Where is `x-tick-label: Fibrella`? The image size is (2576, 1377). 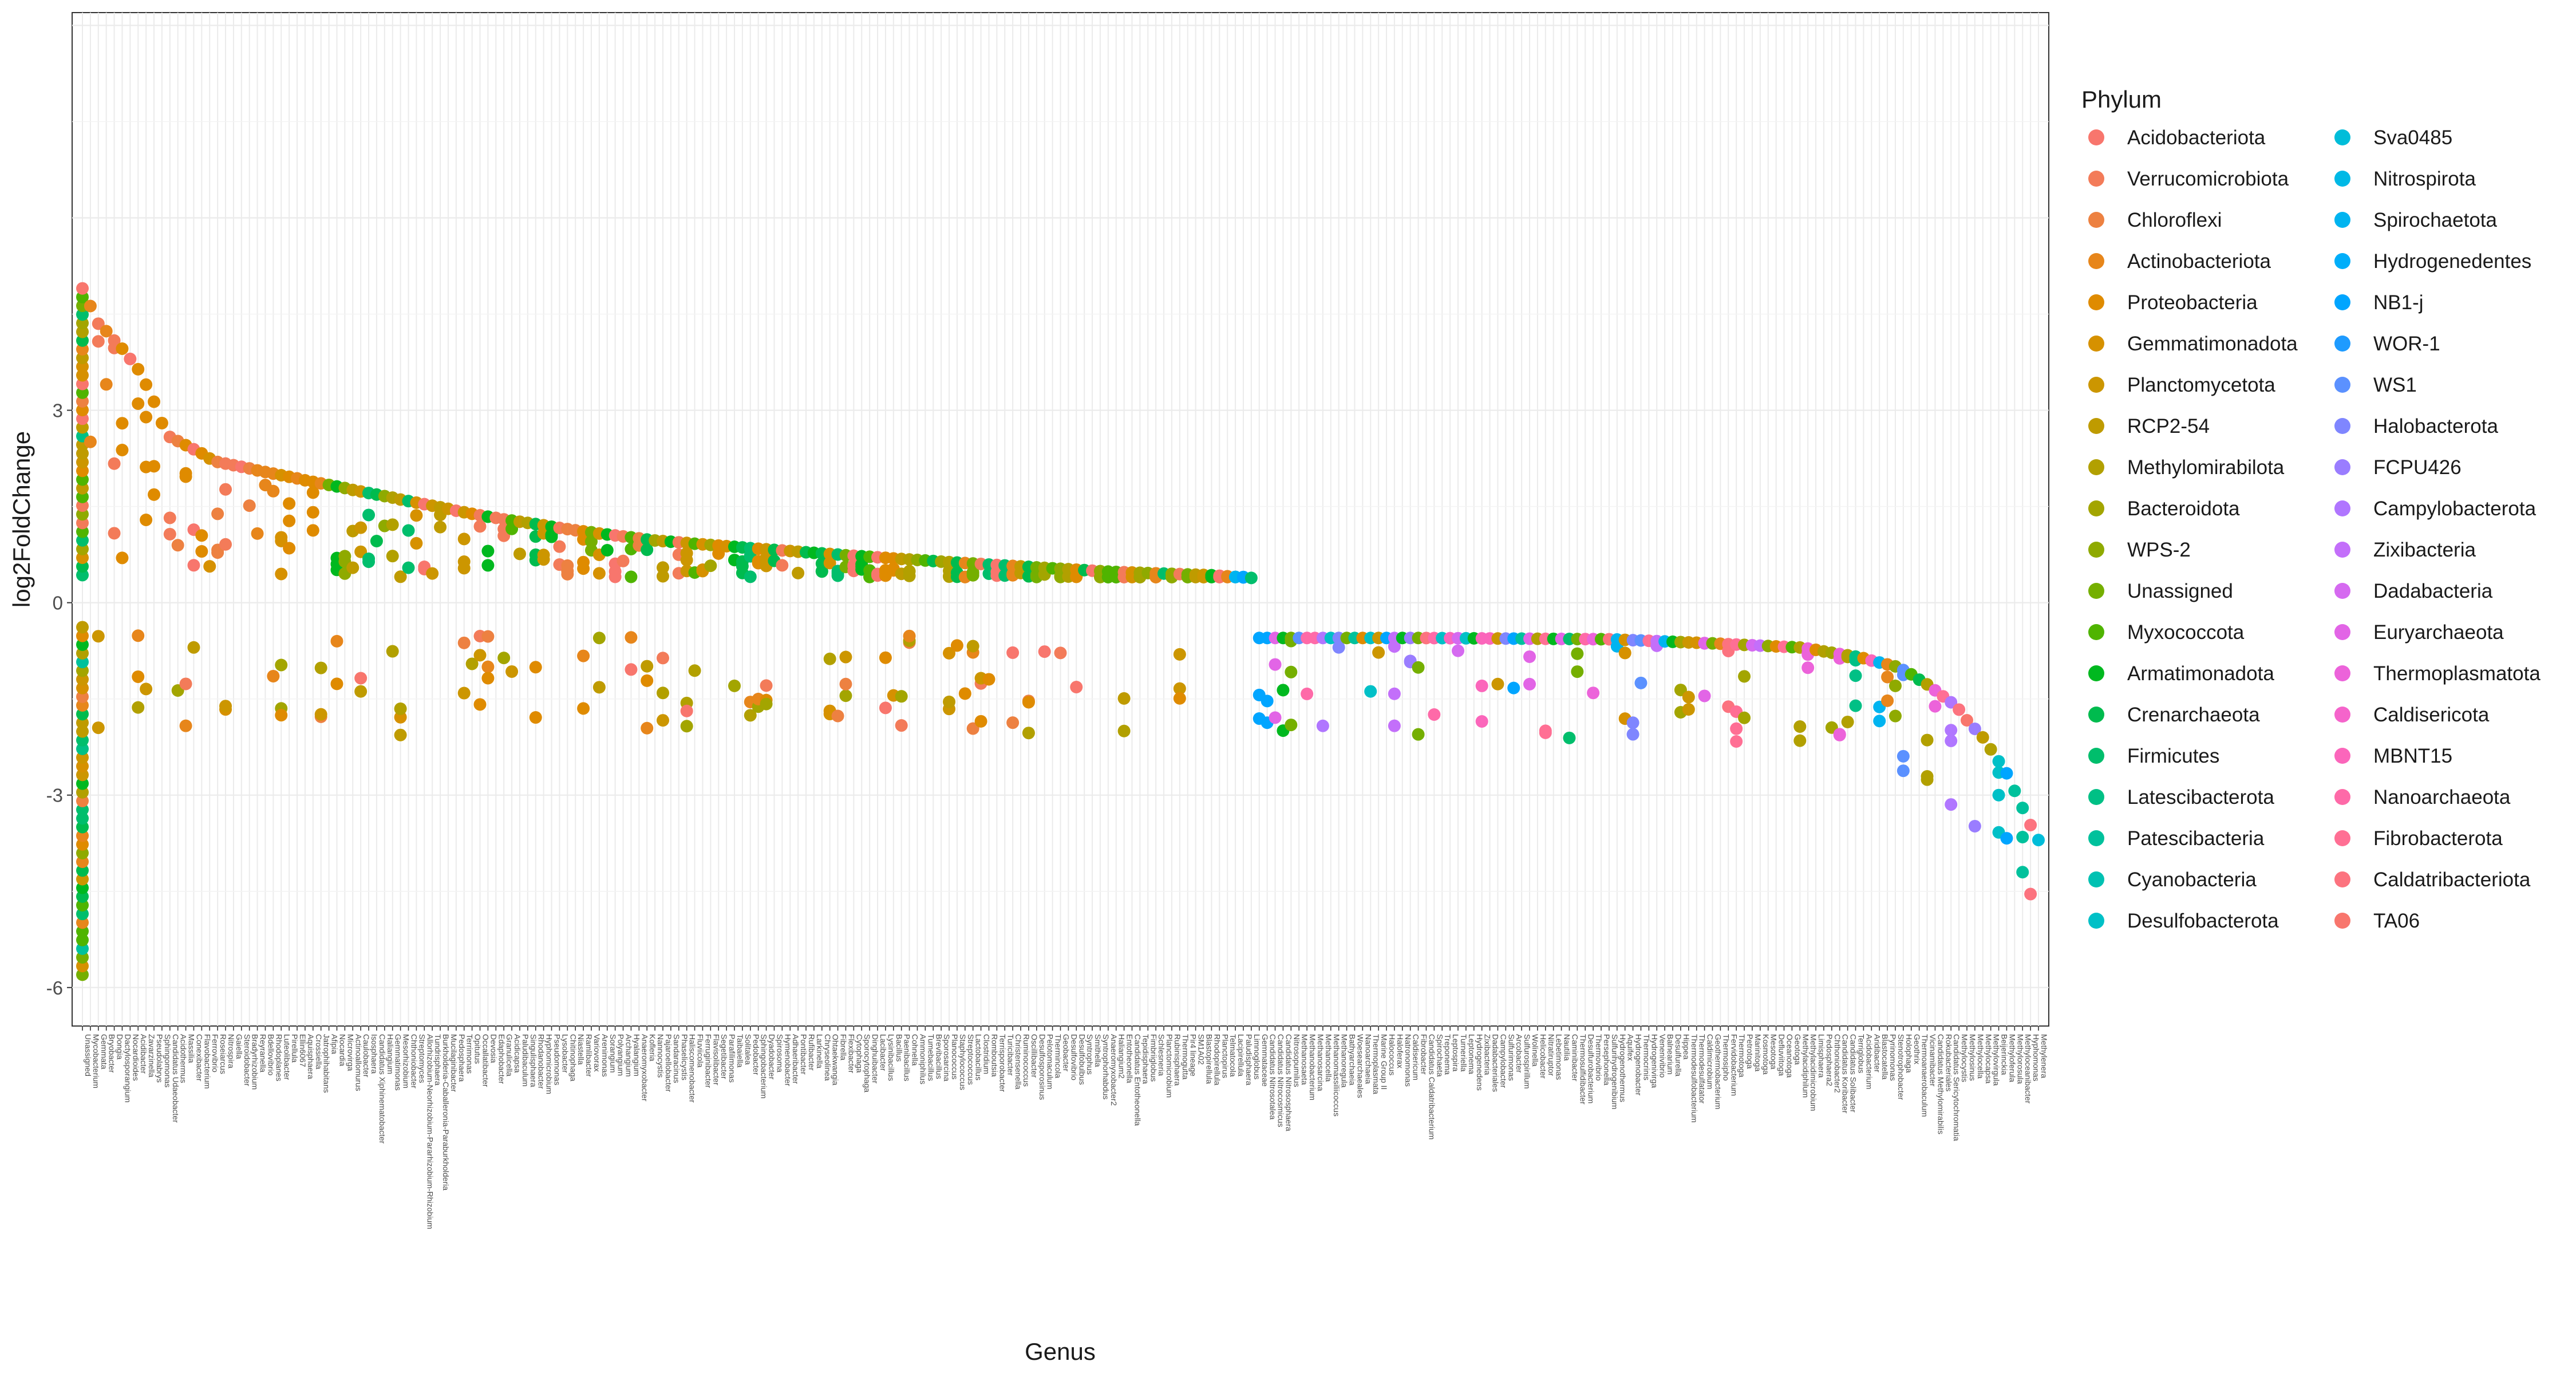
x-tick-label: Fibrella is located at coordinates (843, 1047).